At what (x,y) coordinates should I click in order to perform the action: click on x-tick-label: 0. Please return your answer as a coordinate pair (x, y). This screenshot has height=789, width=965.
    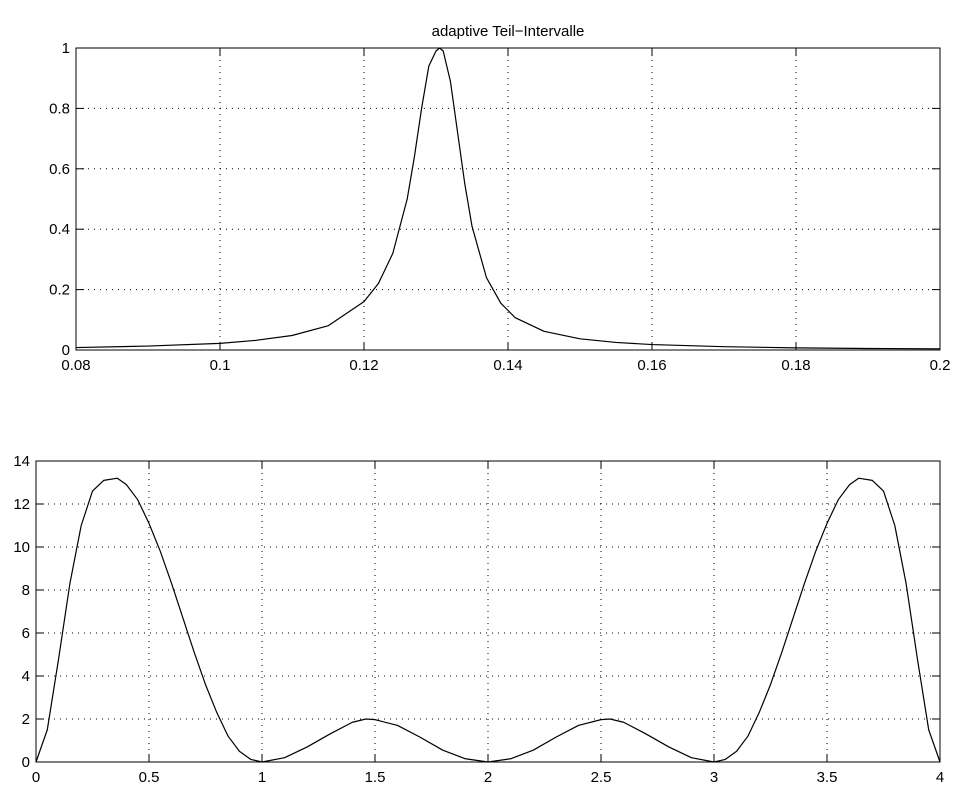
    Looking at the image, I should click on (36, 777).